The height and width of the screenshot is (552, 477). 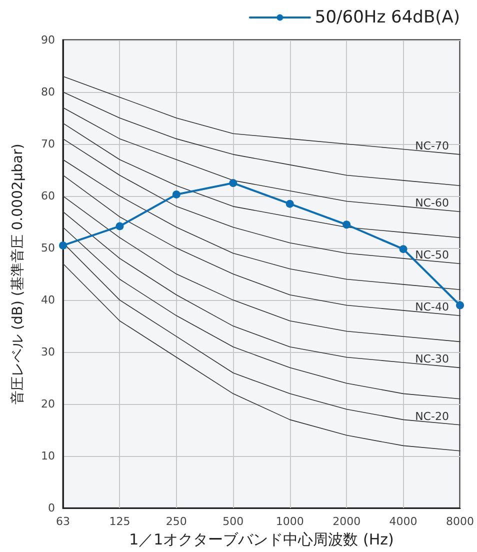 I want to click on y-tick-label: 90, so click(x=48, y=40).